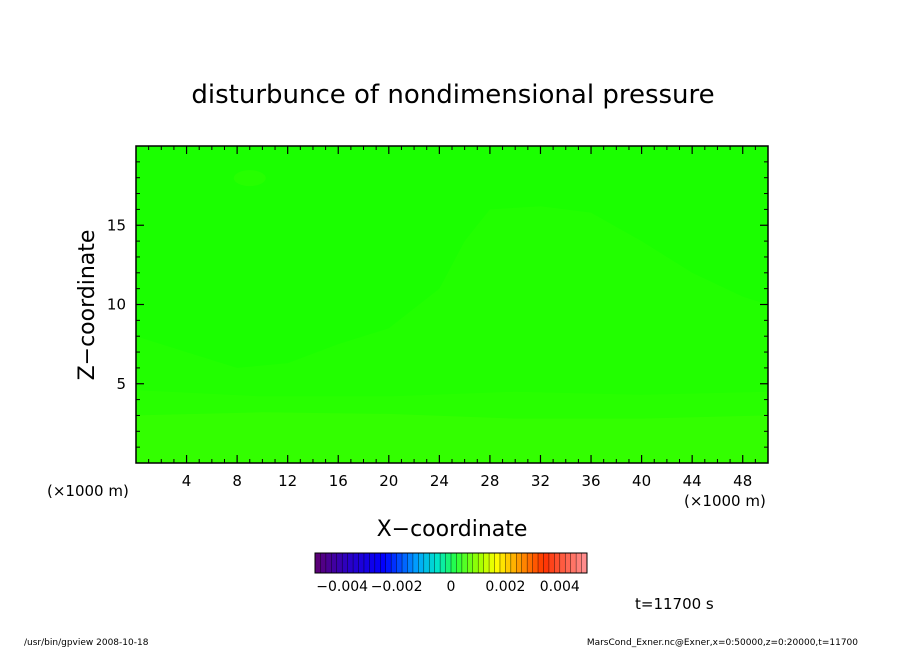  What do you see at coordinates (725, 501) in the screenshot?
I see `x-unit-right: (×1000 m)` at bounding box center [725, 501].